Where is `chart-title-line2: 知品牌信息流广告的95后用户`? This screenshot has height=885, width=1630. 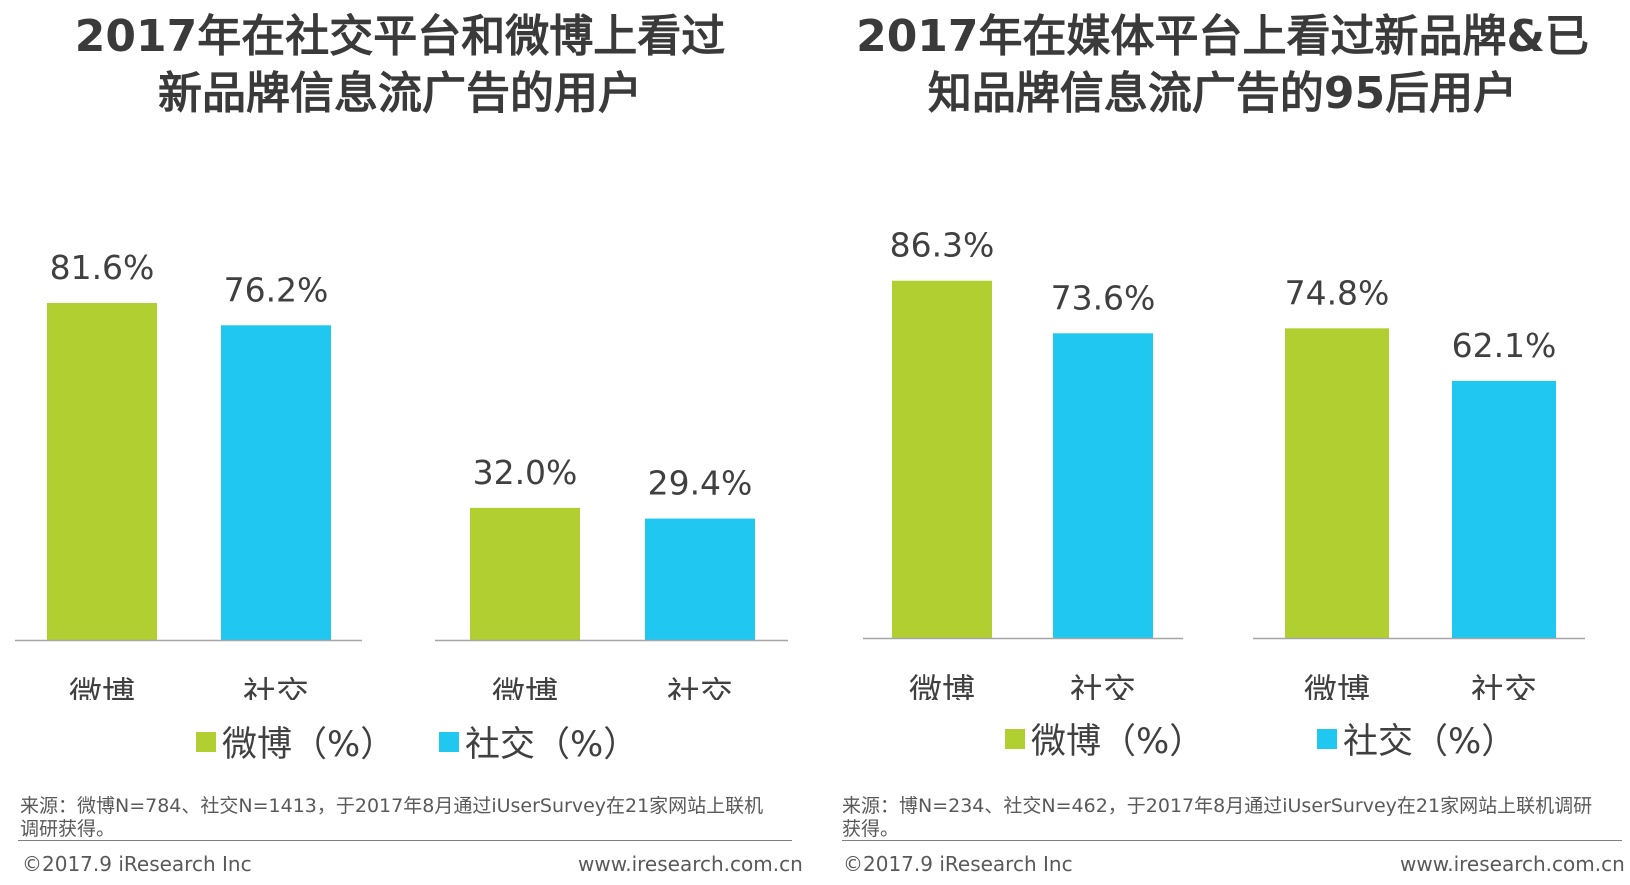 chart-title-line2: 知品牌信息流广告的95后用户 is located at coordinates (1222, 93).